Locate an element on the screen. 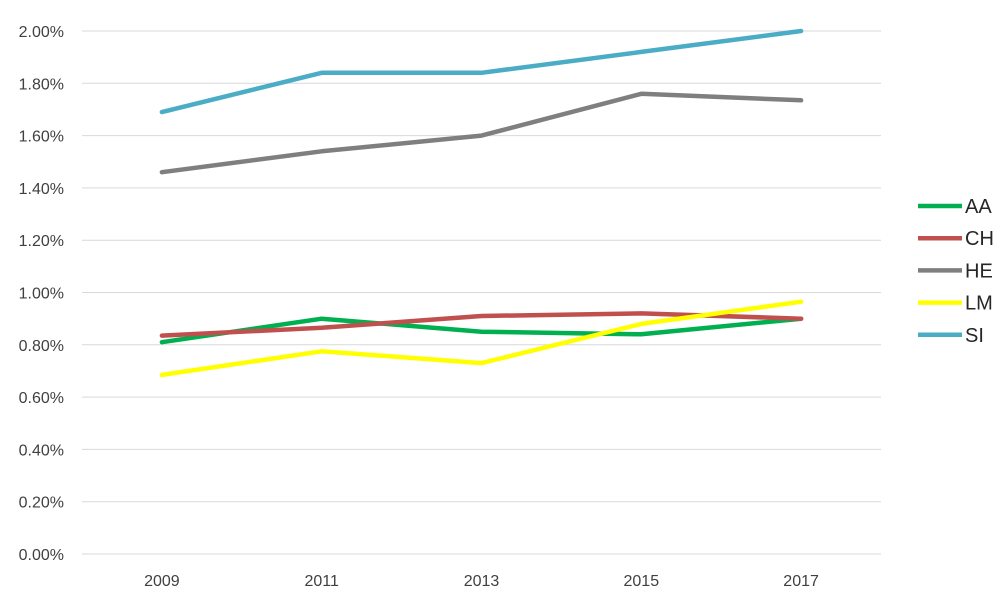  y-tick-label: 1.40% is located at coordinates (41, 189).